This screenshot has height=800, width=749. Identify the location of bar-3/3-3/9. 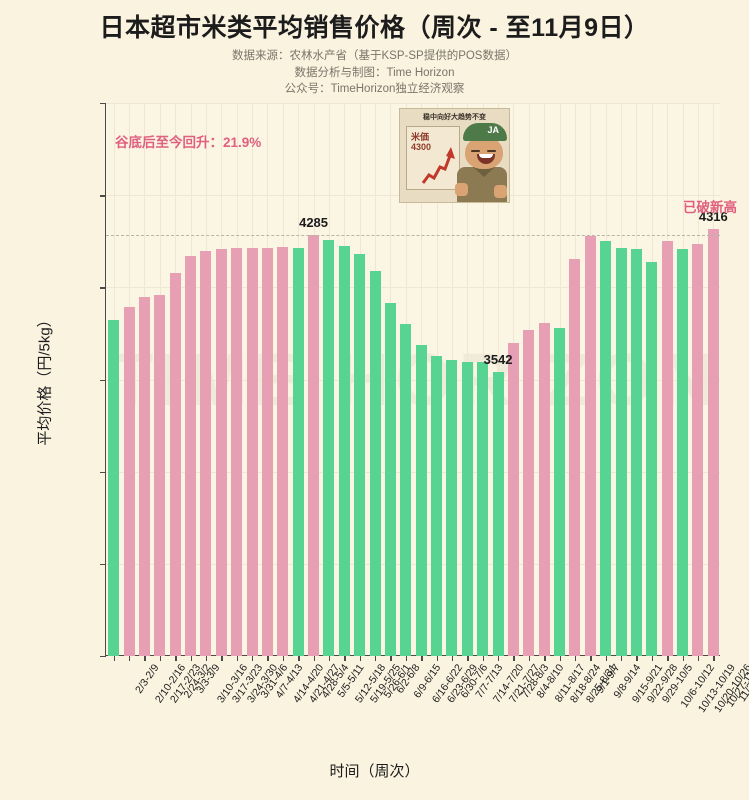
(175, 464).